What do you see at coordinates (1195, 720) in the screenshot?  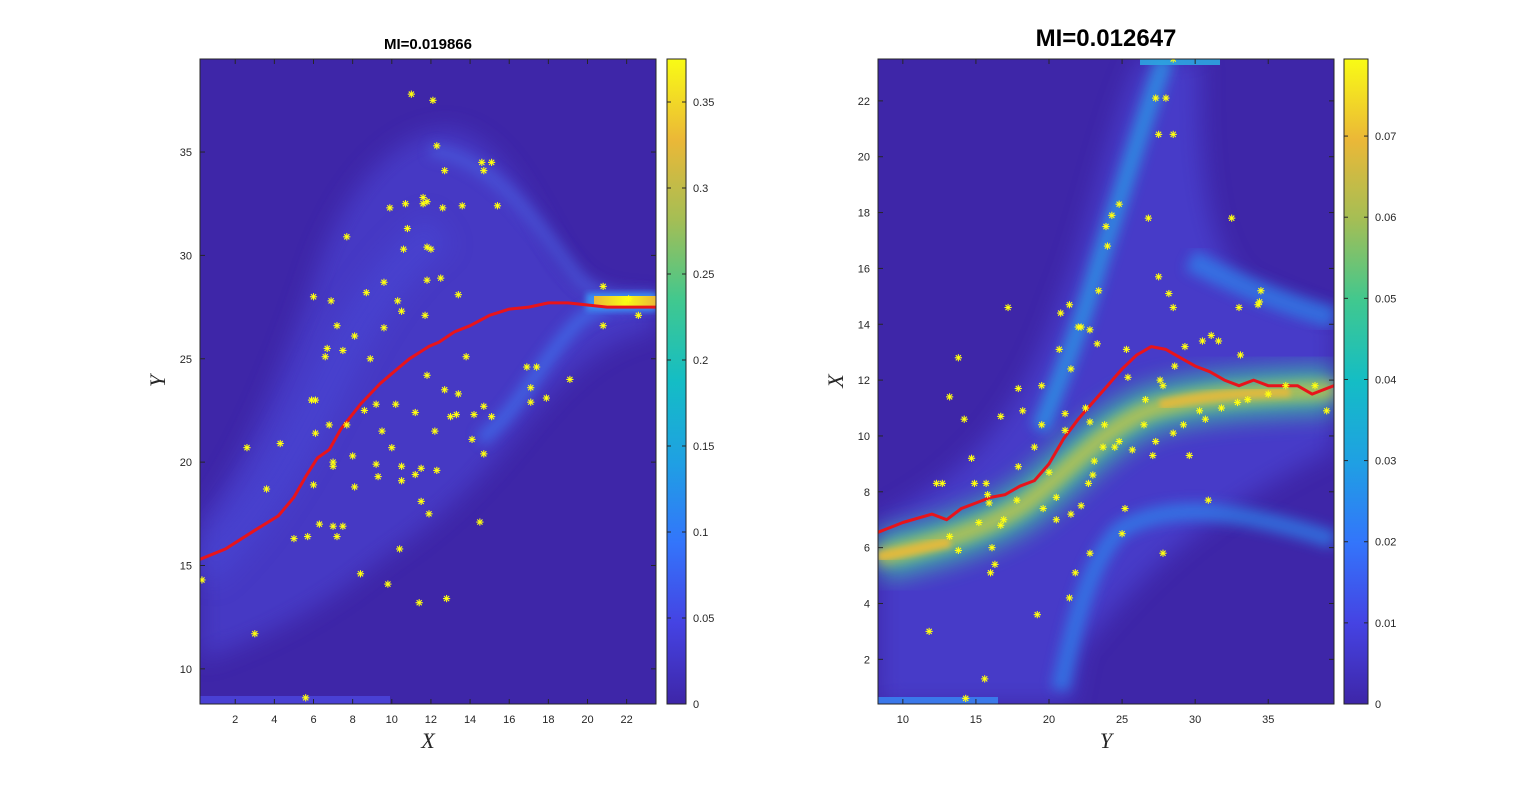 I see `x-tick-label: 30` at bounding box center [1195, 720].